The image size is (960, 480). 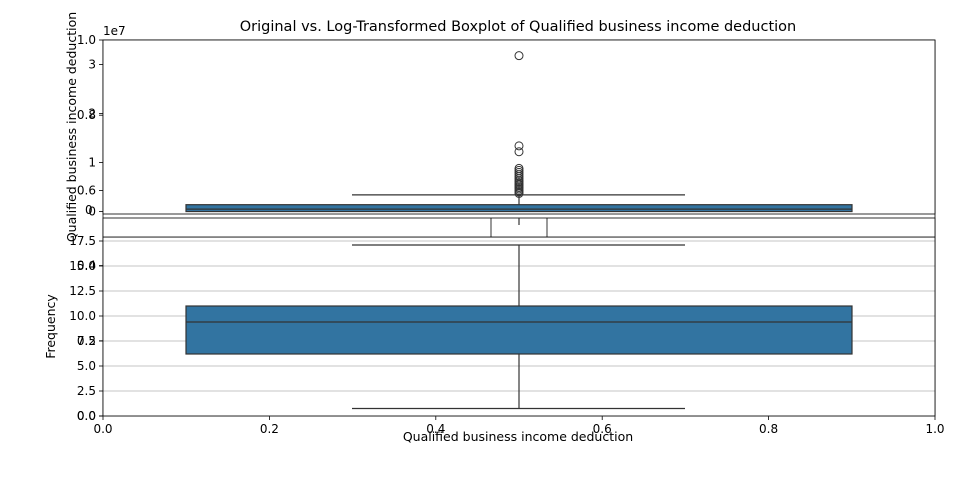 I want to click on y-tick-label: 2.5, so click(x=86, y=391).